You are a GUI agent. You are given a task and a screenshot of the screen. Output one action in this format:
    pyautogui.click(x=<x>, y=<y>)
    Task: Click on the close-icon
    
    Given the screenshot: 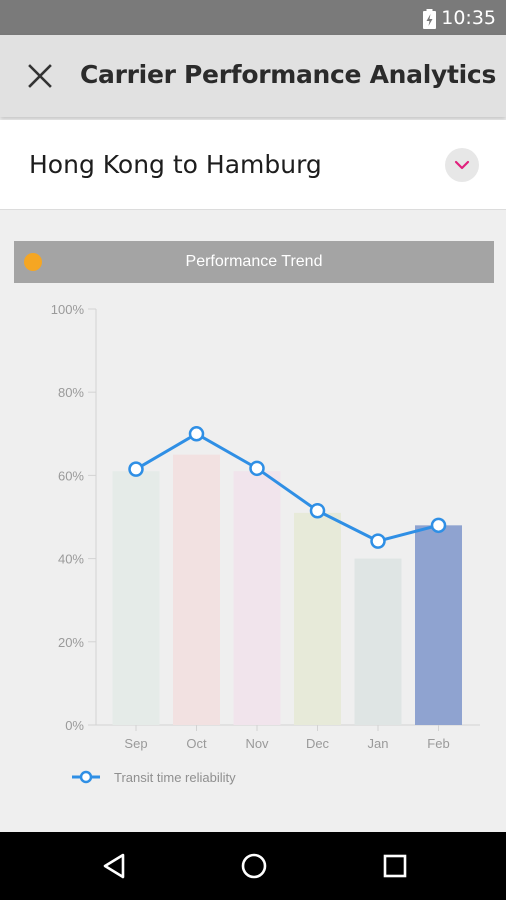 What is the action you would take?
    pyautogui.click(x=40, y=76)
    